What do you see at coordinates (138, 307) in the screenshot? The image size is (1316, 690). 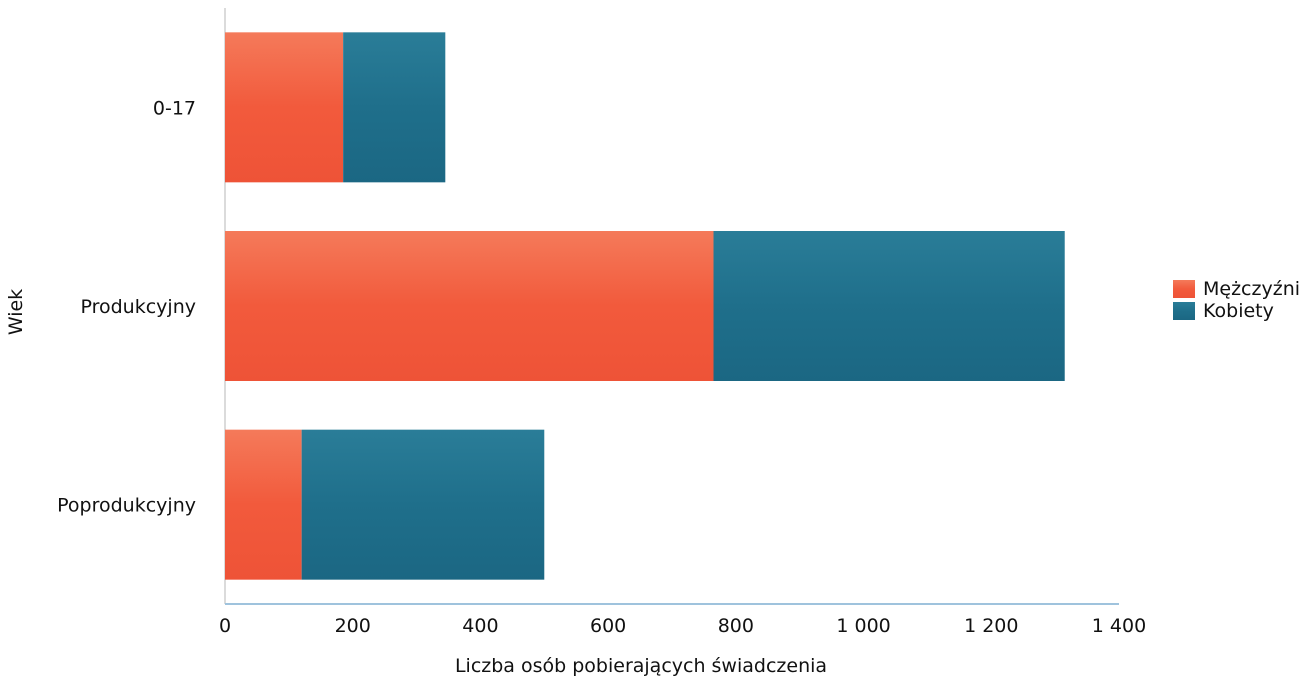 I see `y-tick-label: Produkcyjny` at bounding box center [138, 307].